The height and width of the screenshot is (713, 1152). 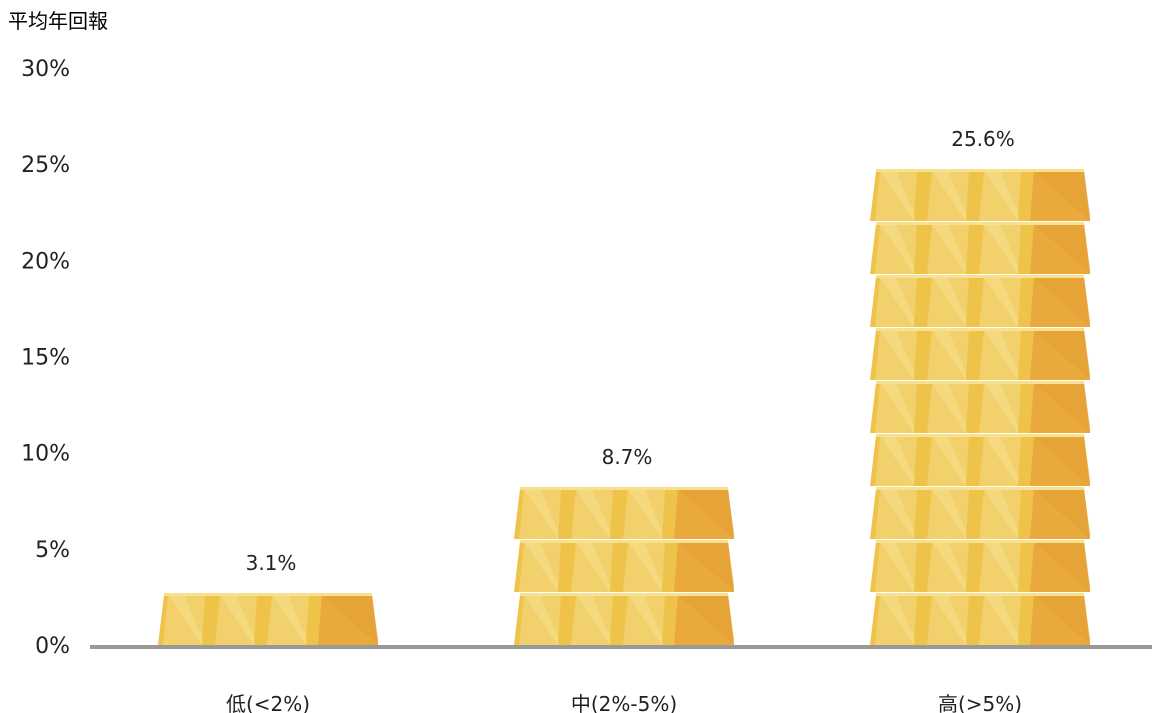 I want to click on y-tick-label: 30%, so click(x=45, y=69).